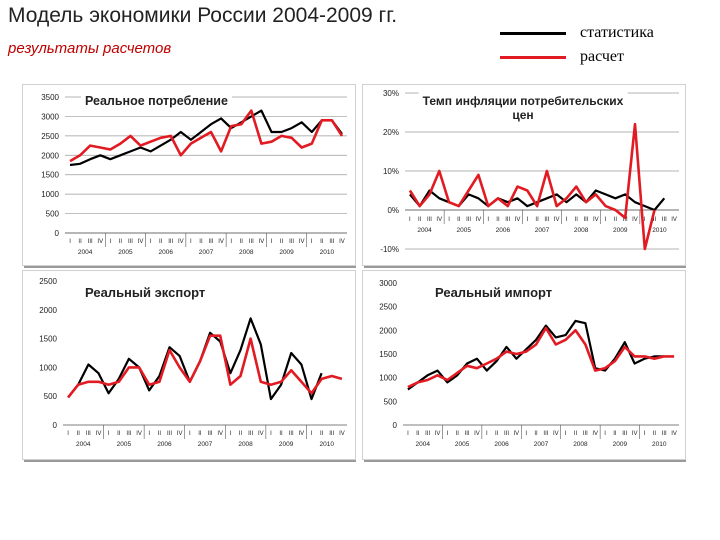 Image resolution: width=720 pixels, height=540 pixels. I want to click on series-line-actual, so click(195, 359).